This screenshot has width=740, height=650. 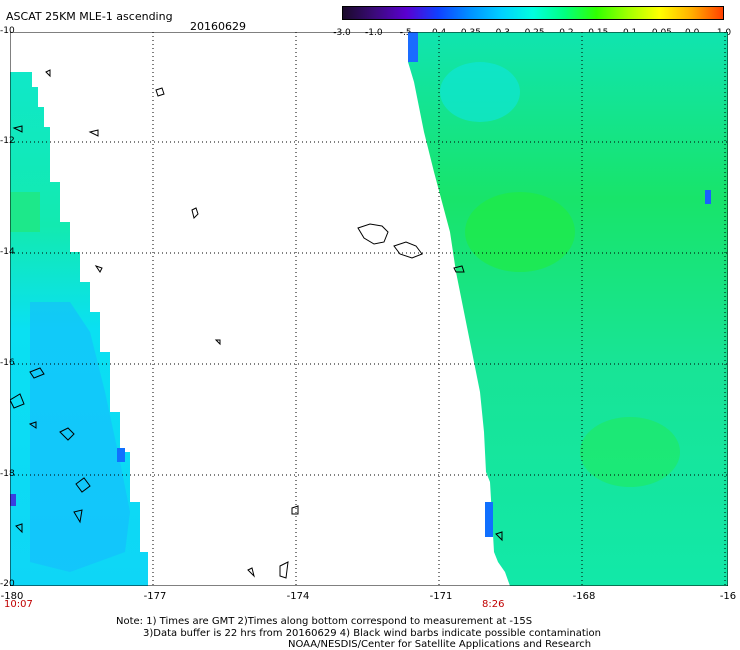 What do you see at coordinates (405, 33) in the screenshot?
I see `color-scale-tick-label: -.5` at bounding box center [405, 33].